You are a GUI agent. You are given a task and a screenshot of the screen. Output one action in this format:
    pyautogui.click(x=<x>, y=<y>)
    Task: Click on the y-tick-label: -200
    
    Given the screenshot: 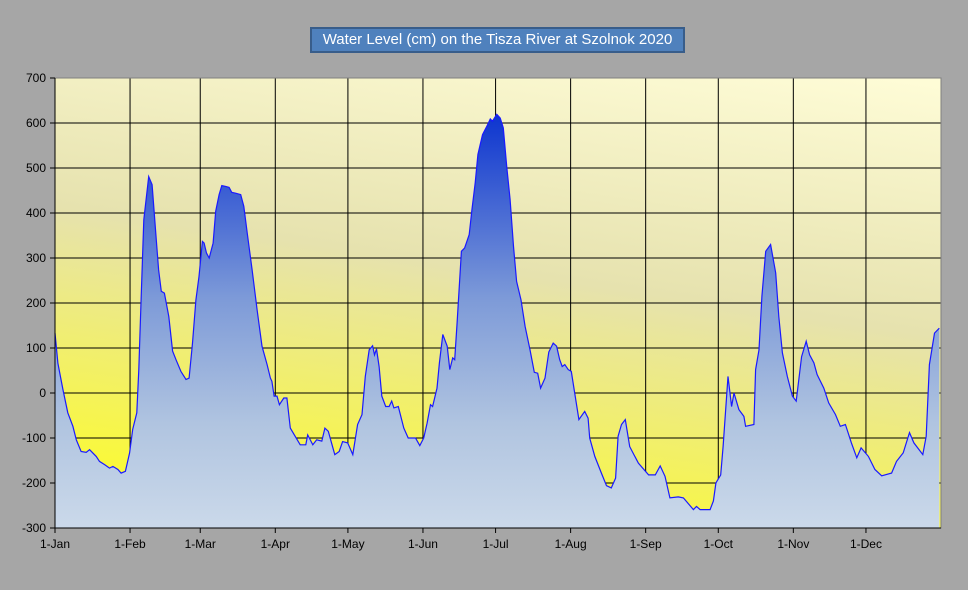 What is the action you would take?
    pyautogui.click(x=34, y=483)
    